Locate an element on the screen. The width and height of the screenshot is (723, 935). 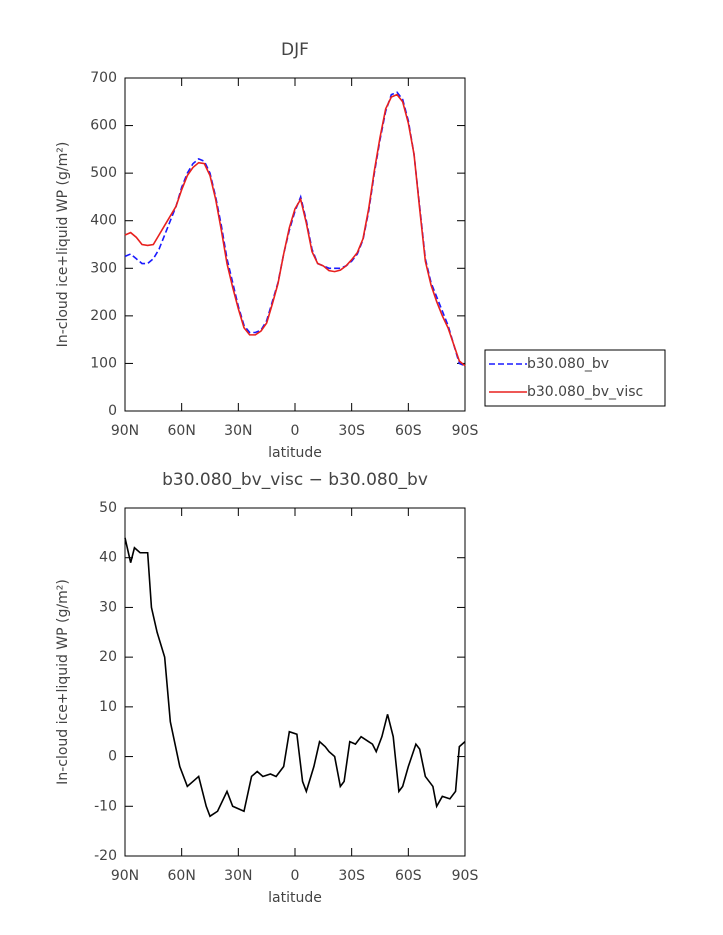
y-tick-label: 30 is located at coordinates (108, 607).